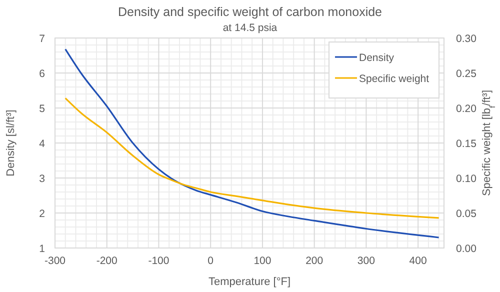  What do you see at coordinates (42, 74) in the screenshot?
I see `y-tick-label: 6` at bounding box center [42, 74].